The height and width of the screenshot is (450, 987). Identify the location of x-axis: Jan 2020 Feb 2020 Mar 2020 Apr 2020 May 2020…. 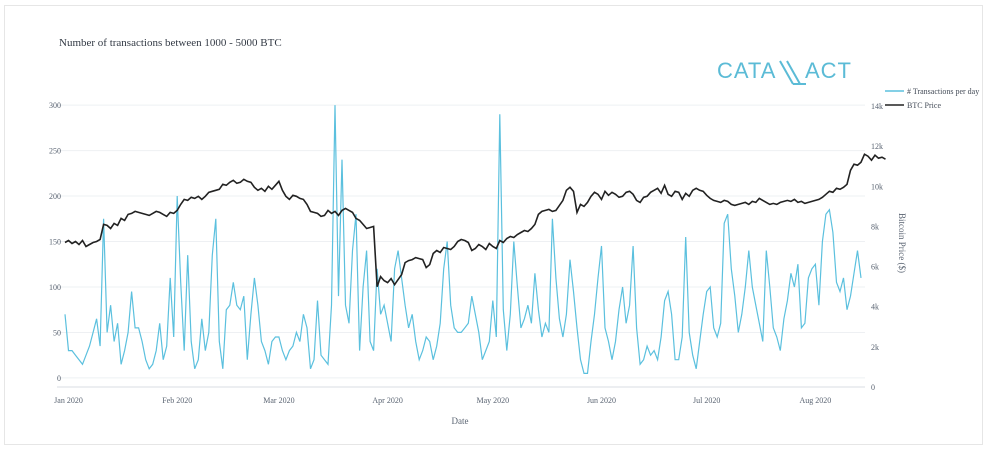
(442, 400).